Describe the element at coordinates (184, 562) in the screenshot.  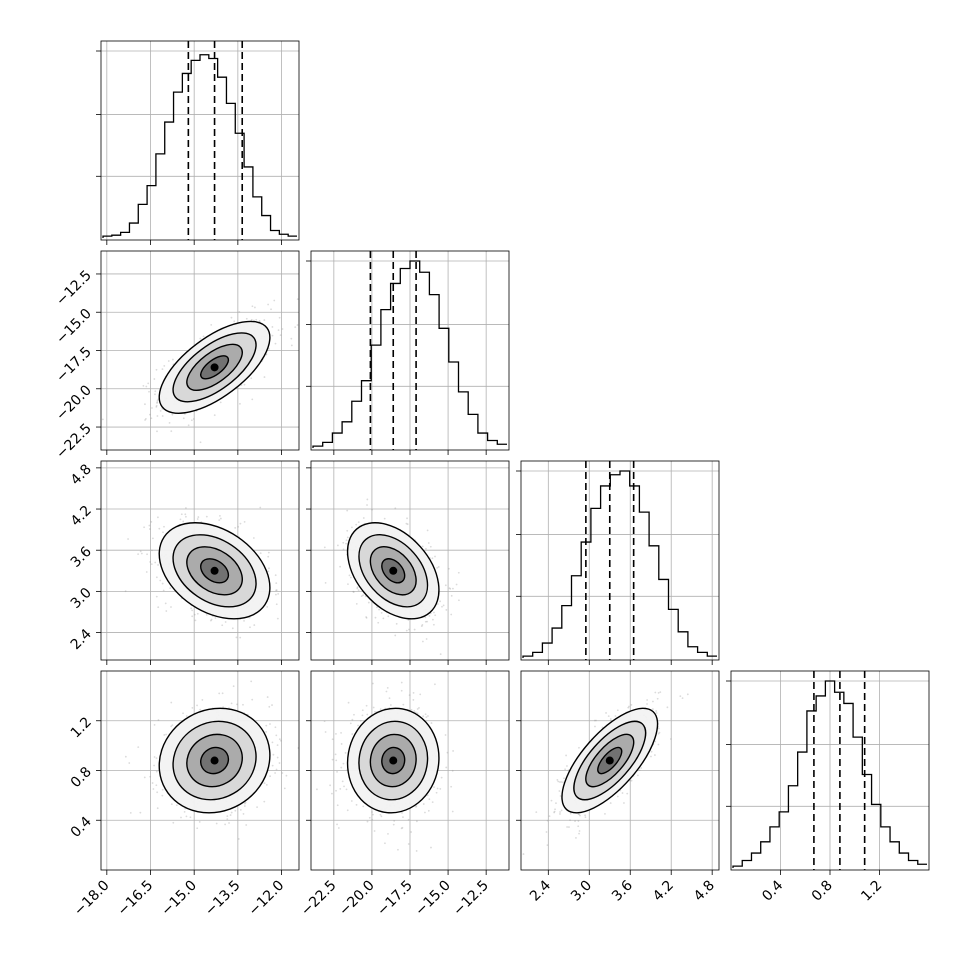
I see `panel-2-0: 2.4 3.0 3.6 4.2 4.8` at that location.